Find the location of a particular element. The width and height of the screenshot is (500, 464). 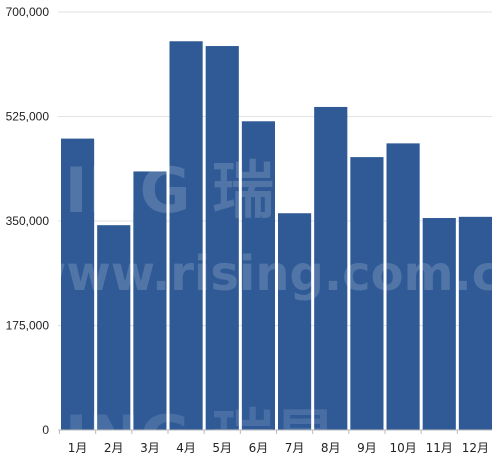

watermark-line-1: SING 瑞 is located at coordinates (147, 190).